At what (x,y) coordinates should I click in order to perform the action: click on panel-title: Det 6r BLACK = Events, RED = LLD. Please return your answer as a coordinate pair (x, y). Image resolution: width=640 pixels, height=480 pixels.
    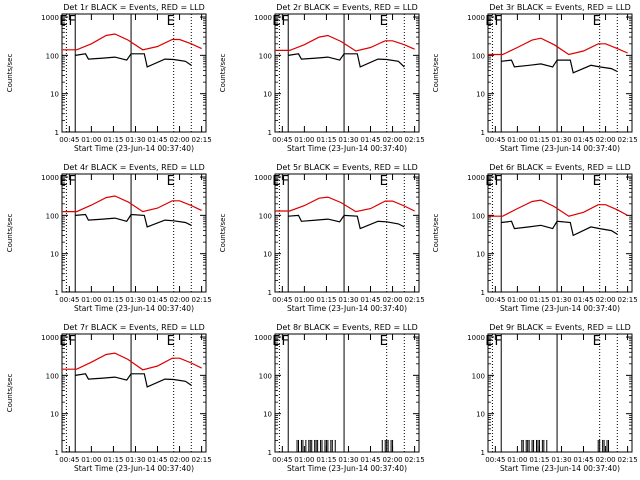
    Looking at the image, I should click on (560, 167).